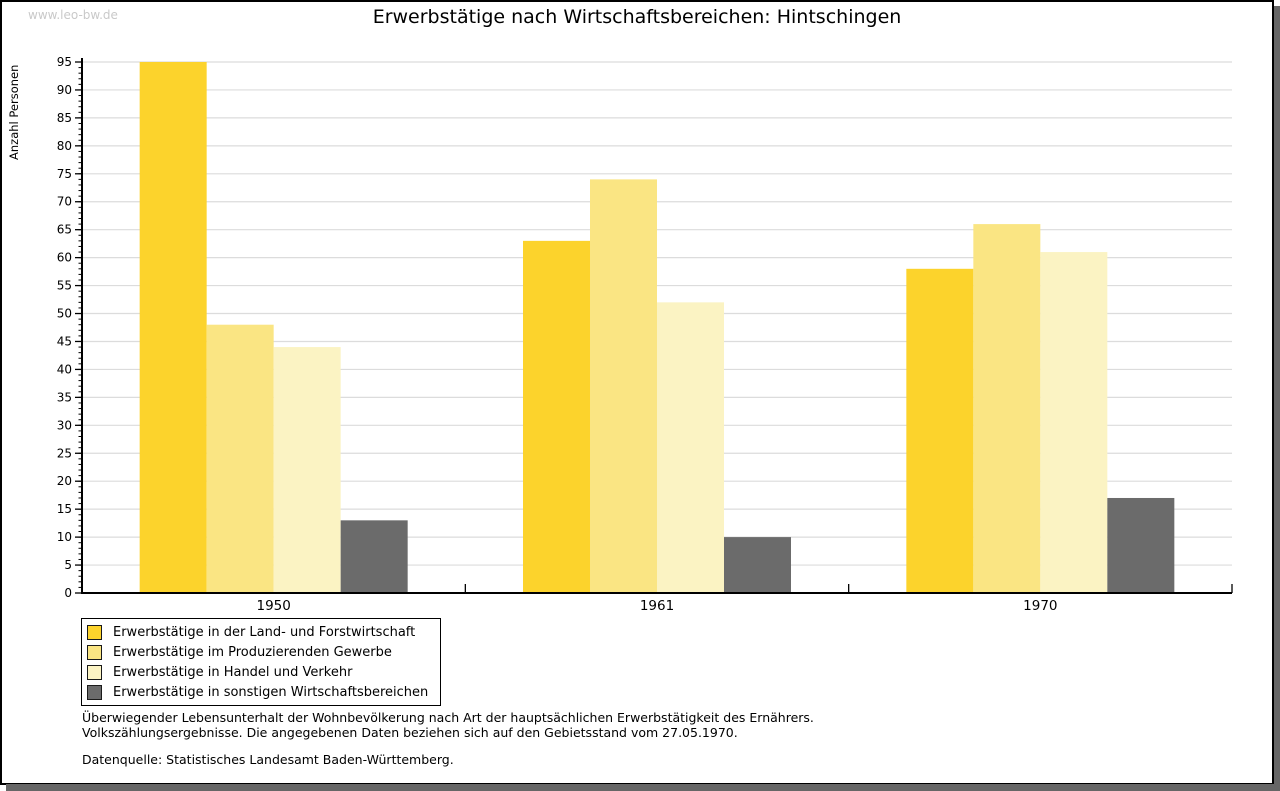 The width and height of the screenshot is (1280, 791). I want to click on svg-text: 55, so click(64, 286).